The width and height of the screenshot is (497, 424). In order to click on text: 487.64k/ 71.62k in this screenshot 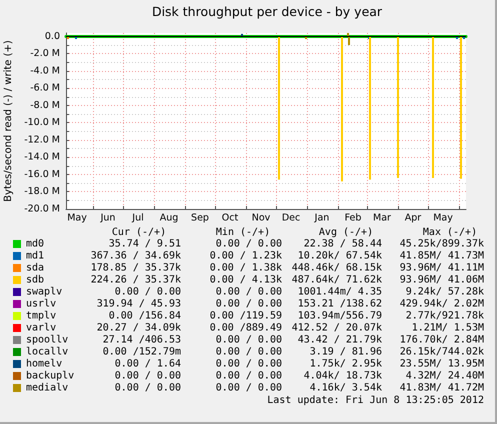, I will do `click(337, 280)`.